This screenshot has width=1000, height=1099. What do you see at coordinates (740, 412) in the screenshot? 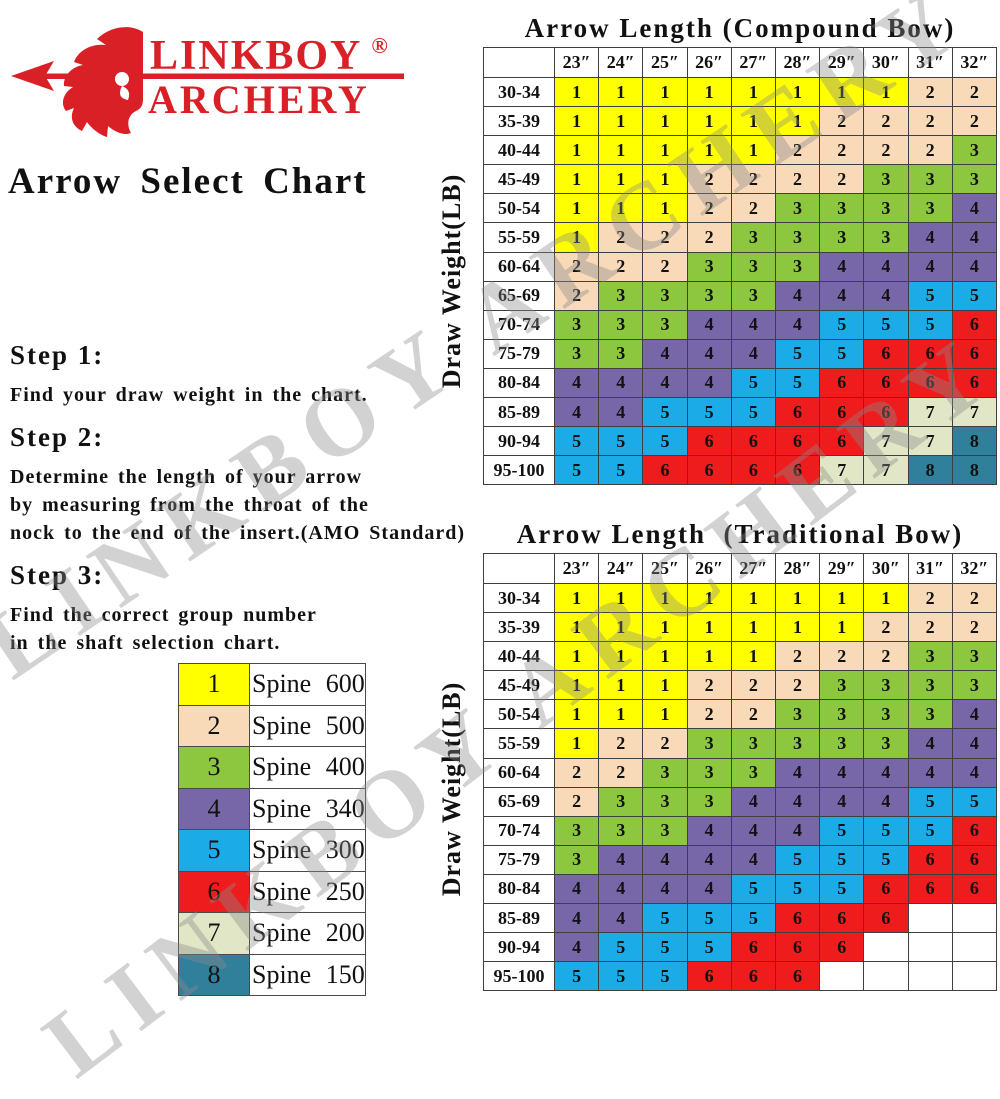
I see `grid-row: 85-89 4 4 5 5 5 6 6 6 7 7` at bounding box center [740, 412].